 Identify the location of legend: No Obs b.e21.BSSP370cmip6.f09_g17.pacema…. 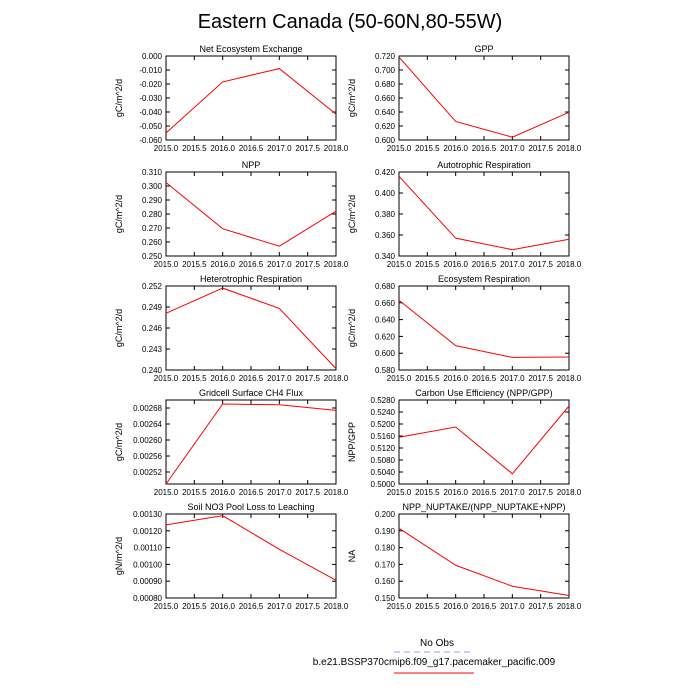
(434, 656).